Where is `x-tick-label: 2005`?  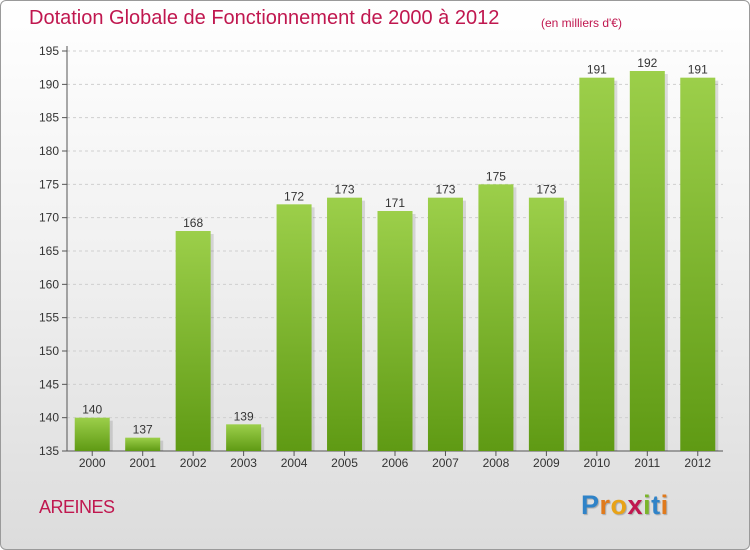 x-tick-label: 2005 is located at coordinates (344, 463).